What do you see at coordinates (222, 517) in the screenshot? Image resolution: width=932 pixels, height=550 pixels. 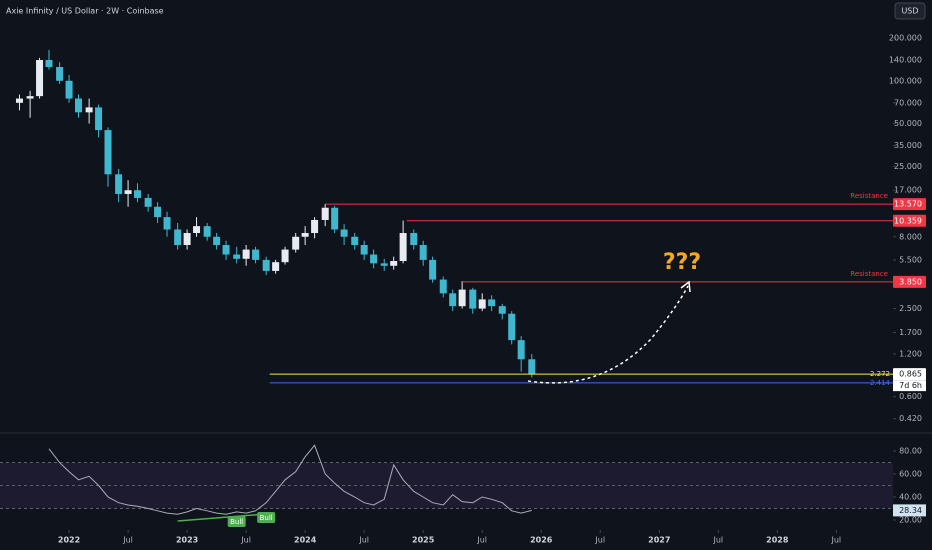 I see `divergence-line` at bounding box center [222, 517].